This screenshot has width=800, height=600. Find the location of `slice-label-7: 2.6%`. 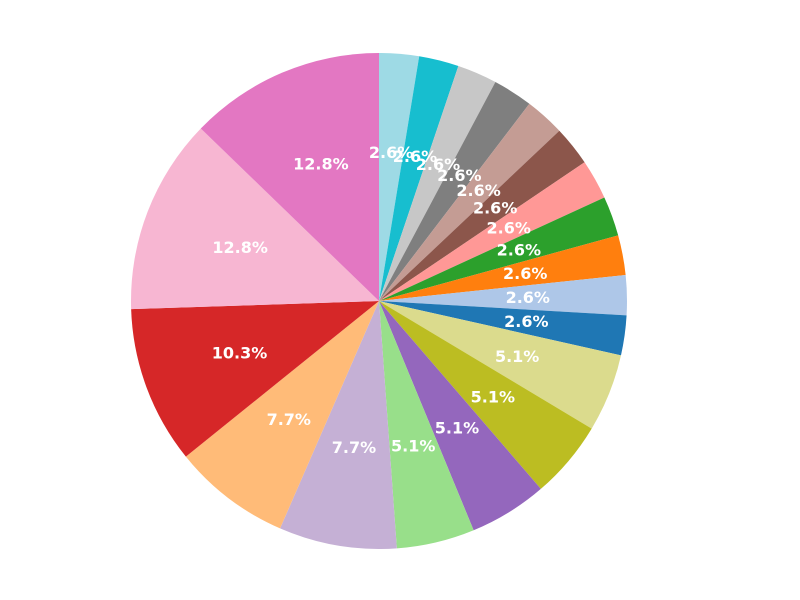

slice-label-7: 2.6% is located at coordinates (509, 228).